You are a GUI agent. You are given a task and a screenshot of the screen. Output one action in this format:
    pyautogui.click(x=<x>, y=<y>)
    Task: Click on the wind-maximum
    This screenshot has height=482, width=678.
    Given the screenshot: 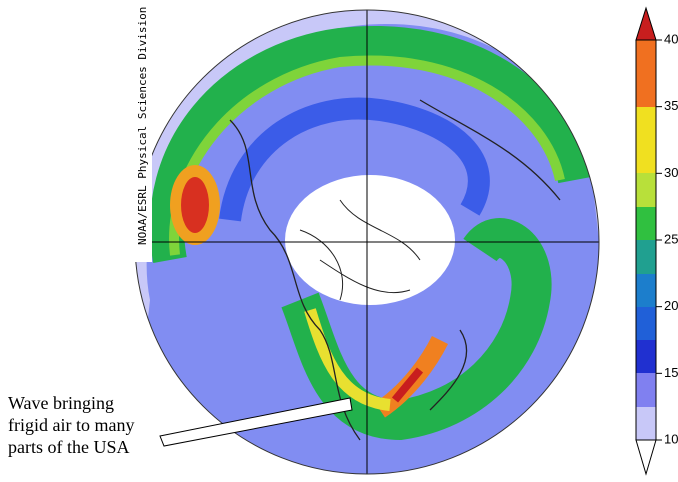 What is the action you would take?
    pyautogui.click(x=195, y=205)
    